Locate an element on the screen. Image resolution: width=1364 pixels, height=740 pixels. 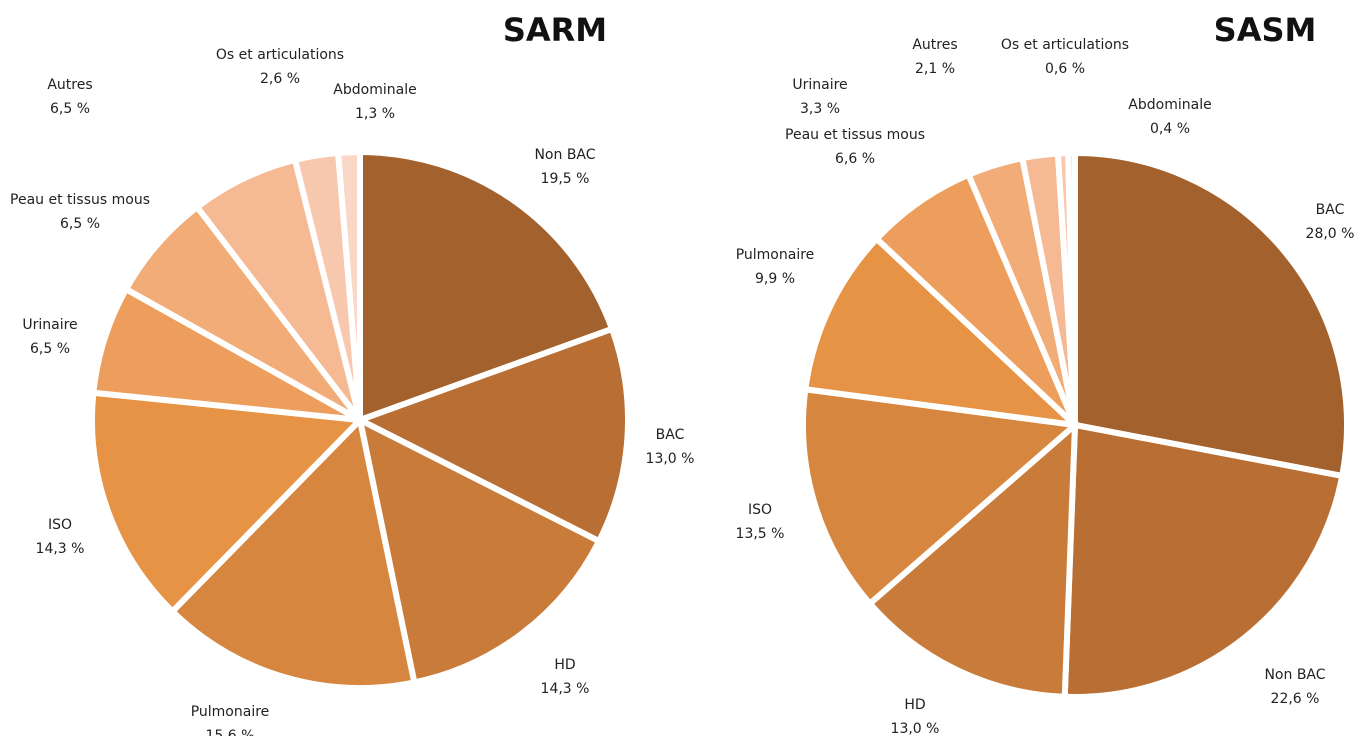
value-label: 28,0 % is located at coordinates (1330, 234).